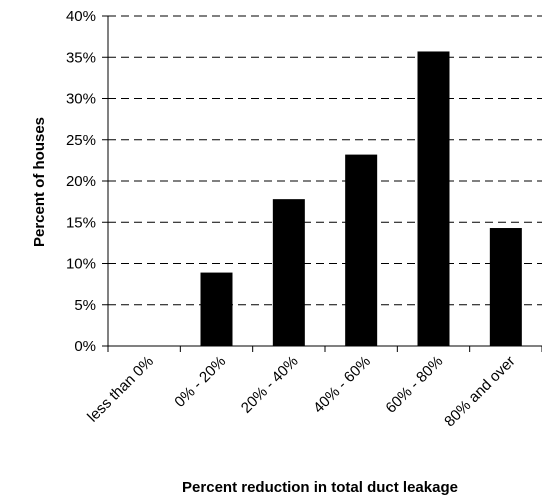 The height and width of the screenshot is (499, 542). Describe the element at coordinates (81, 99) in the screenshot. I see `y-tick-label: 30%` at that location.